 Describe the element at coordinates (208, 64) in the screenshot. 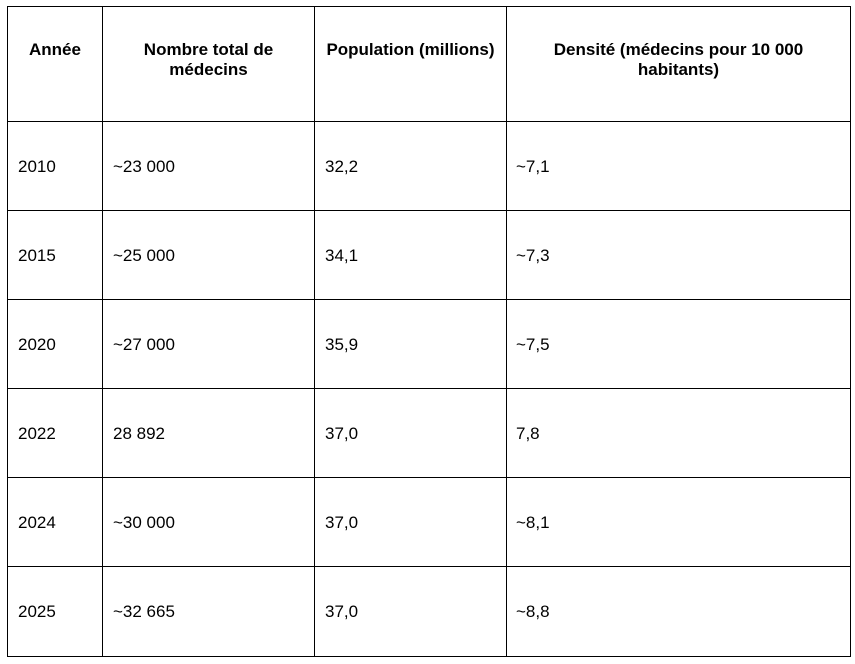

I see `header-nombre-medecins: Nombre total de médecins` at that location.